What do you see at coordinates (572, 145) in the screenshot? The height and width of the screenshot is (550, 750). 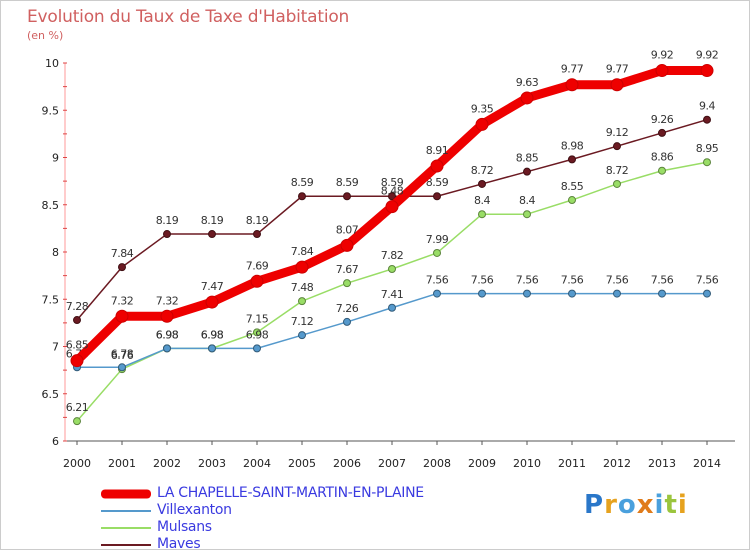 I see `data-label-maves: 8.98` at bounding box center [572, 145].